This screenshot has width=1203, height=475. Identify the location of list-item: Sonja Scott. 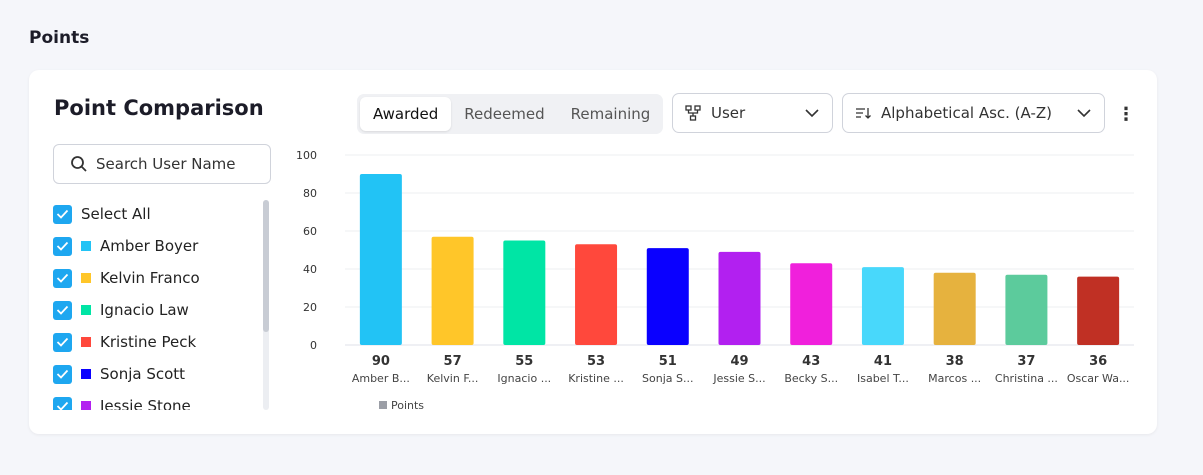
(163, 374).